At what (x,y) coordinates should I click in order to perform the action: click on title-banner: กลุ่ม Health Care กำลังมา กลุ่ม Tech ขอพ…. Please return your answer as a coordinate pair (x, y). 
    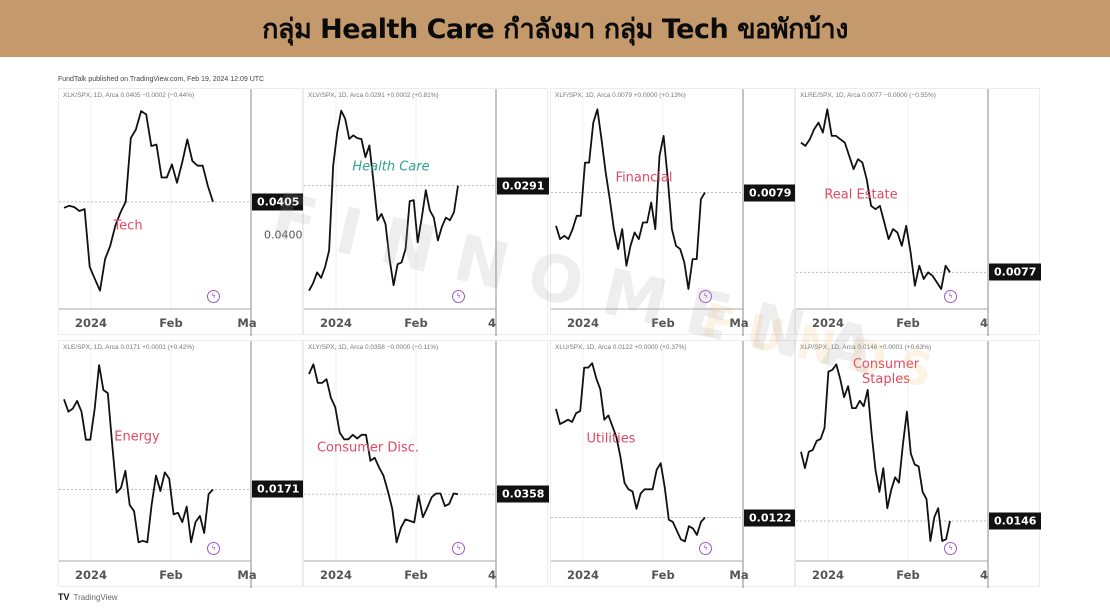
    Looking at the image, I should click on (555, 28).